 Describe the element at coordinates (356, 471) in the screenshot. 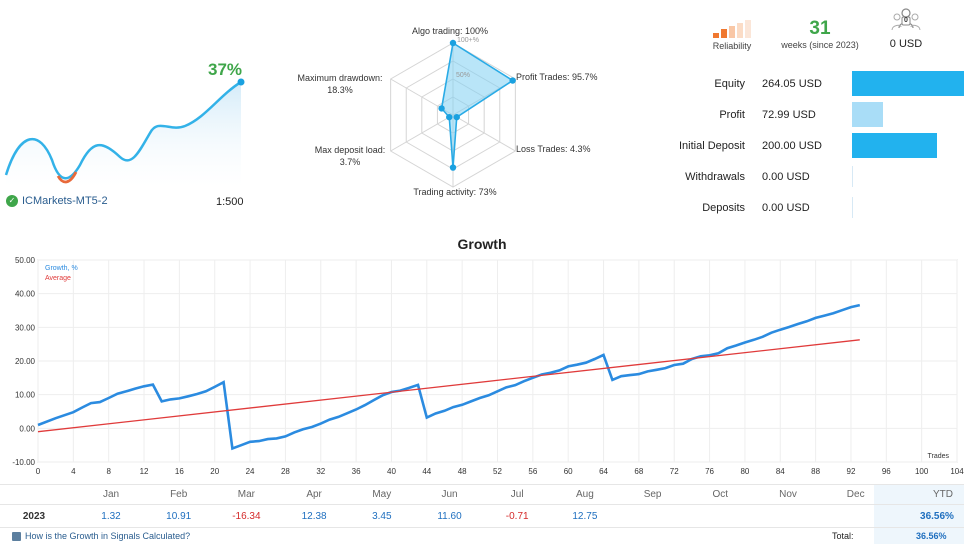

I see `x-tick-label: 36` at that location.